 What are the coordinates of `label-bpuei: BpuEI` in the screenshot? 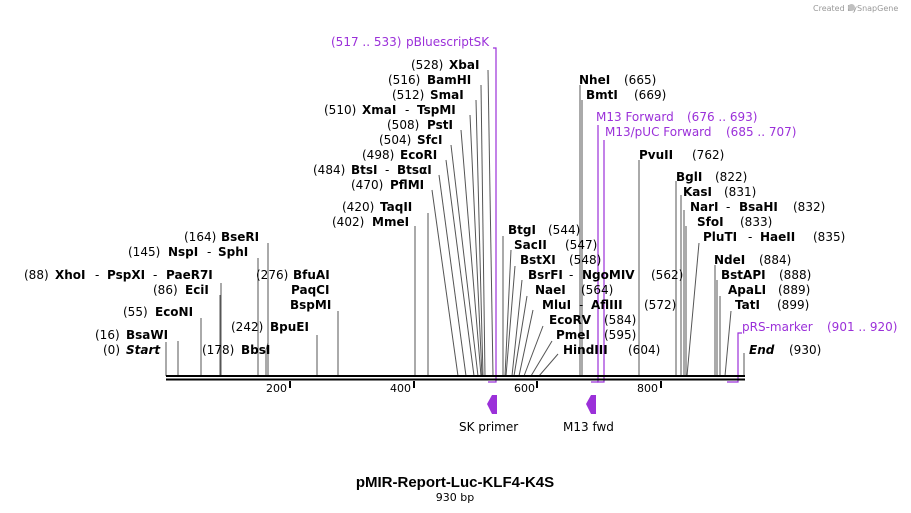 It's located at (289, 327).